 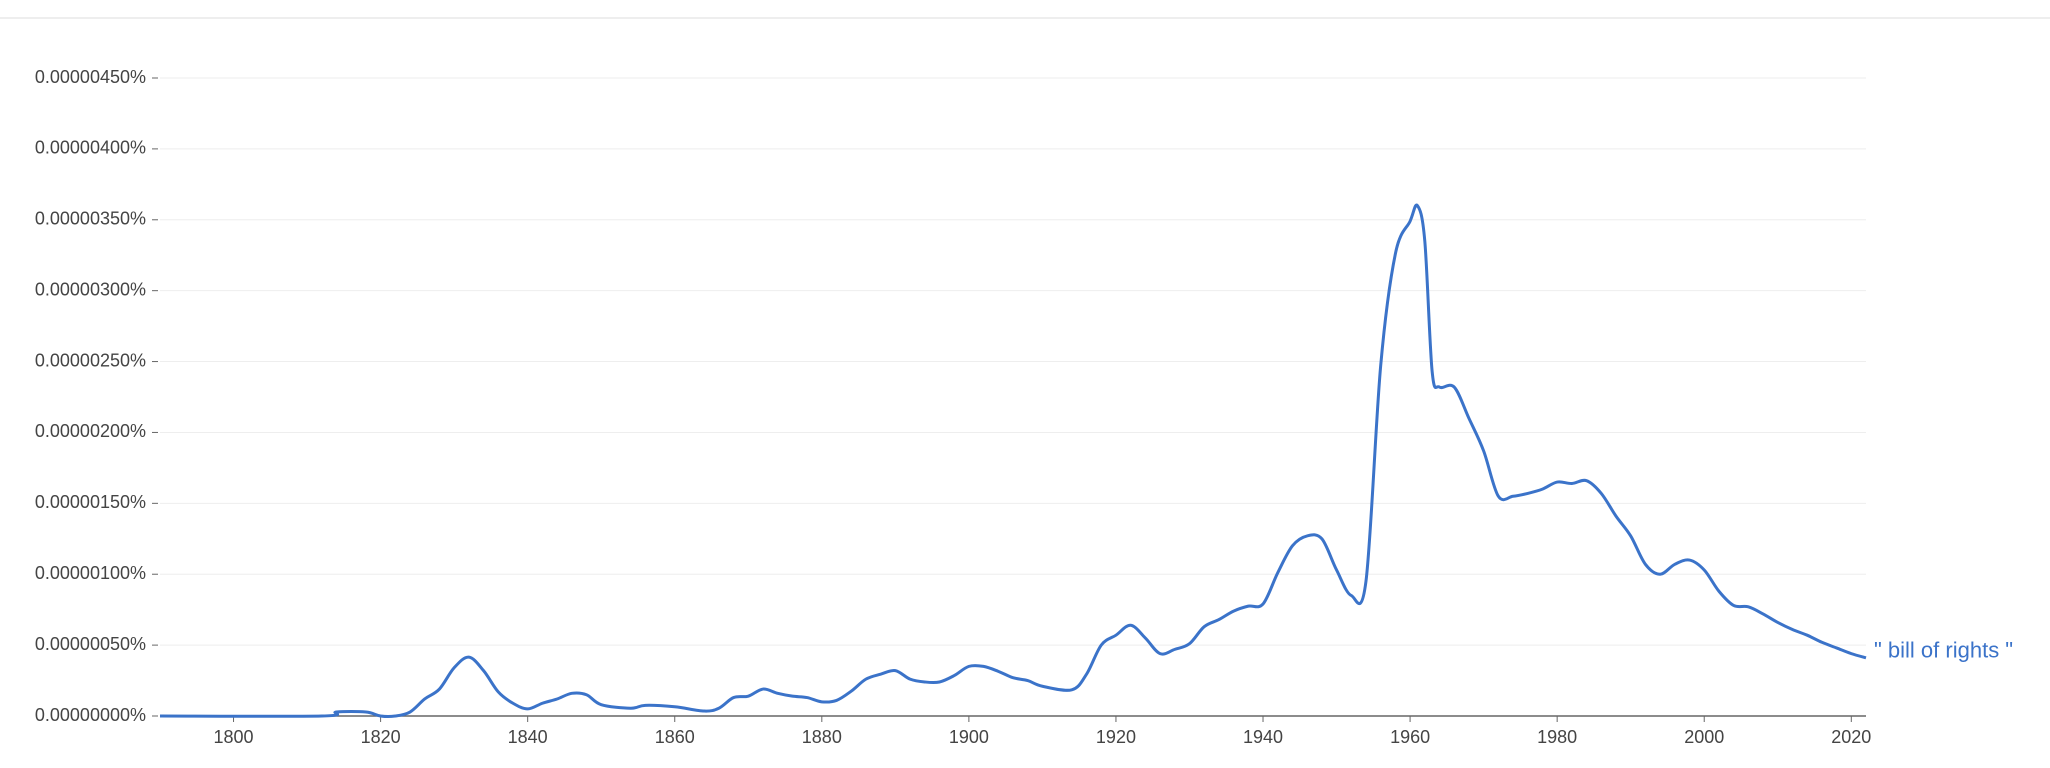 What do you see at coordinates (234, 737) in the screenshot?
I see `x-tick-label: 1800` at bounding box center [234, 737].